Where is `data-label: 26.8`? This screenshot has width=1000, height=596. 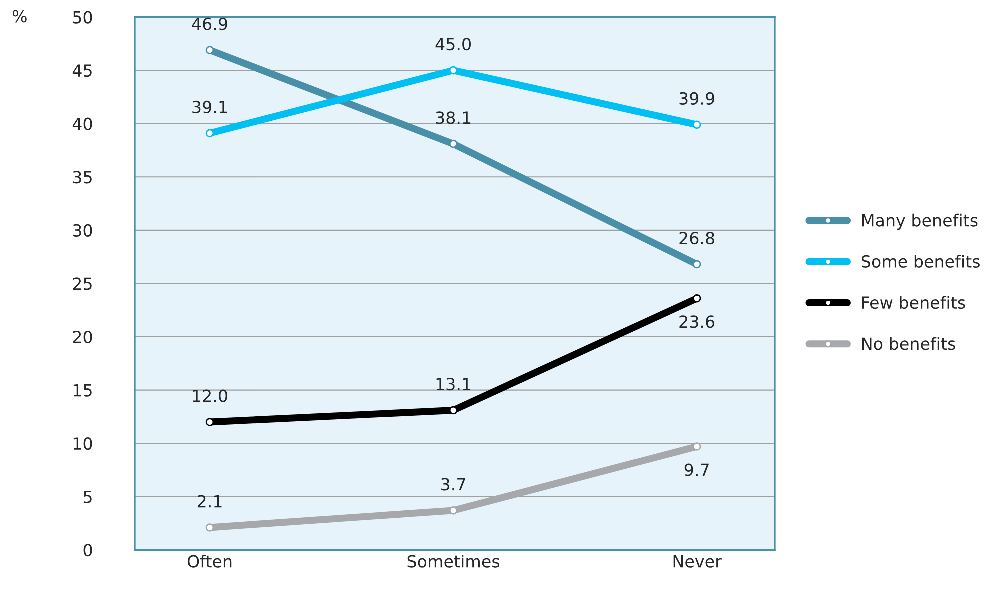
data-label: 26.8 is located at coordinates (697, 238).